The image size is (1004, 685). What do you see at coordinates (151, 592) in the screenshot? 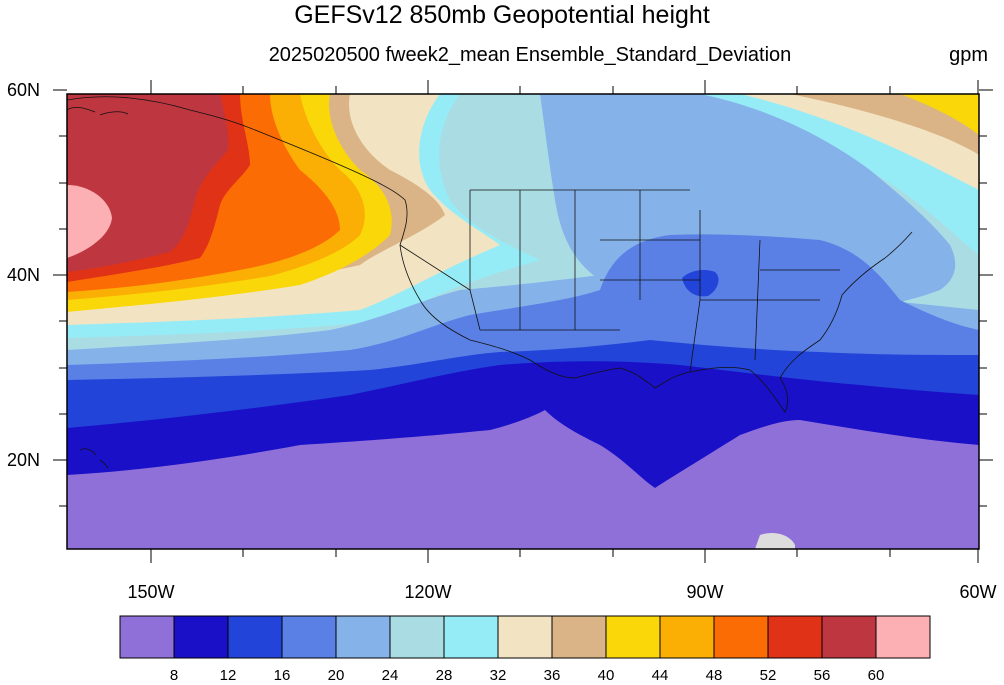
I see `lon-label-150w: 150W` at bounding box center [151, 592].